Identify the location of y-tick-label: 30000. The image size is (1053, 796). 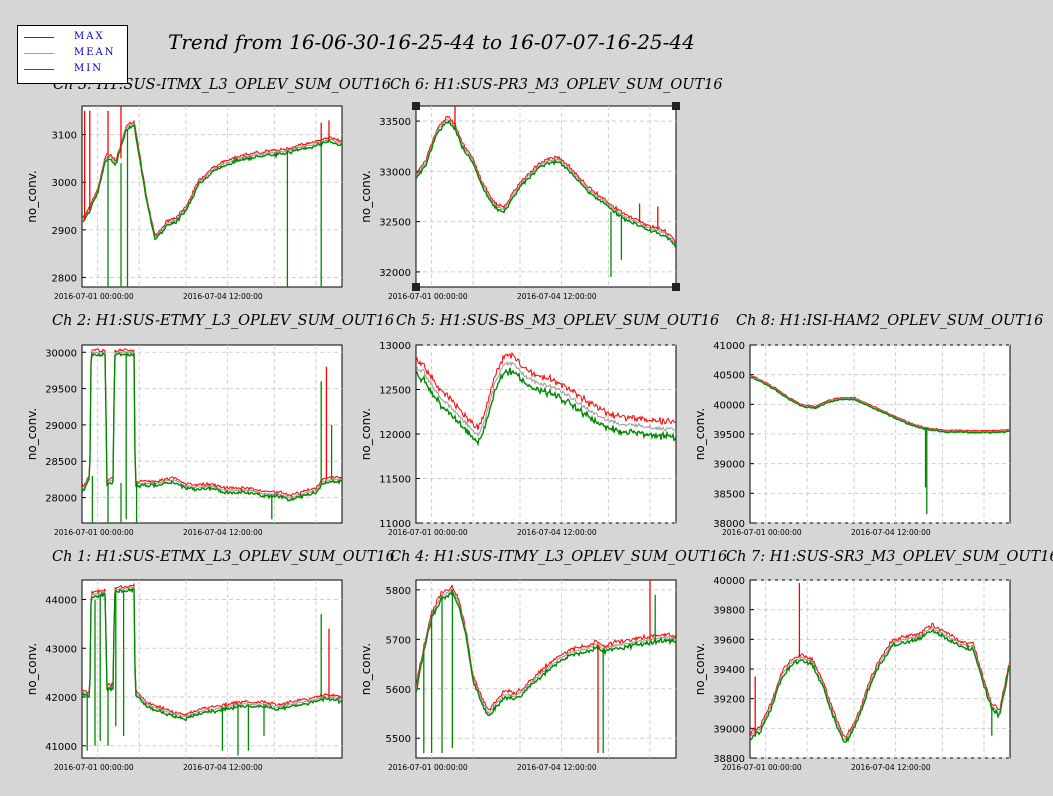
(61, 353).